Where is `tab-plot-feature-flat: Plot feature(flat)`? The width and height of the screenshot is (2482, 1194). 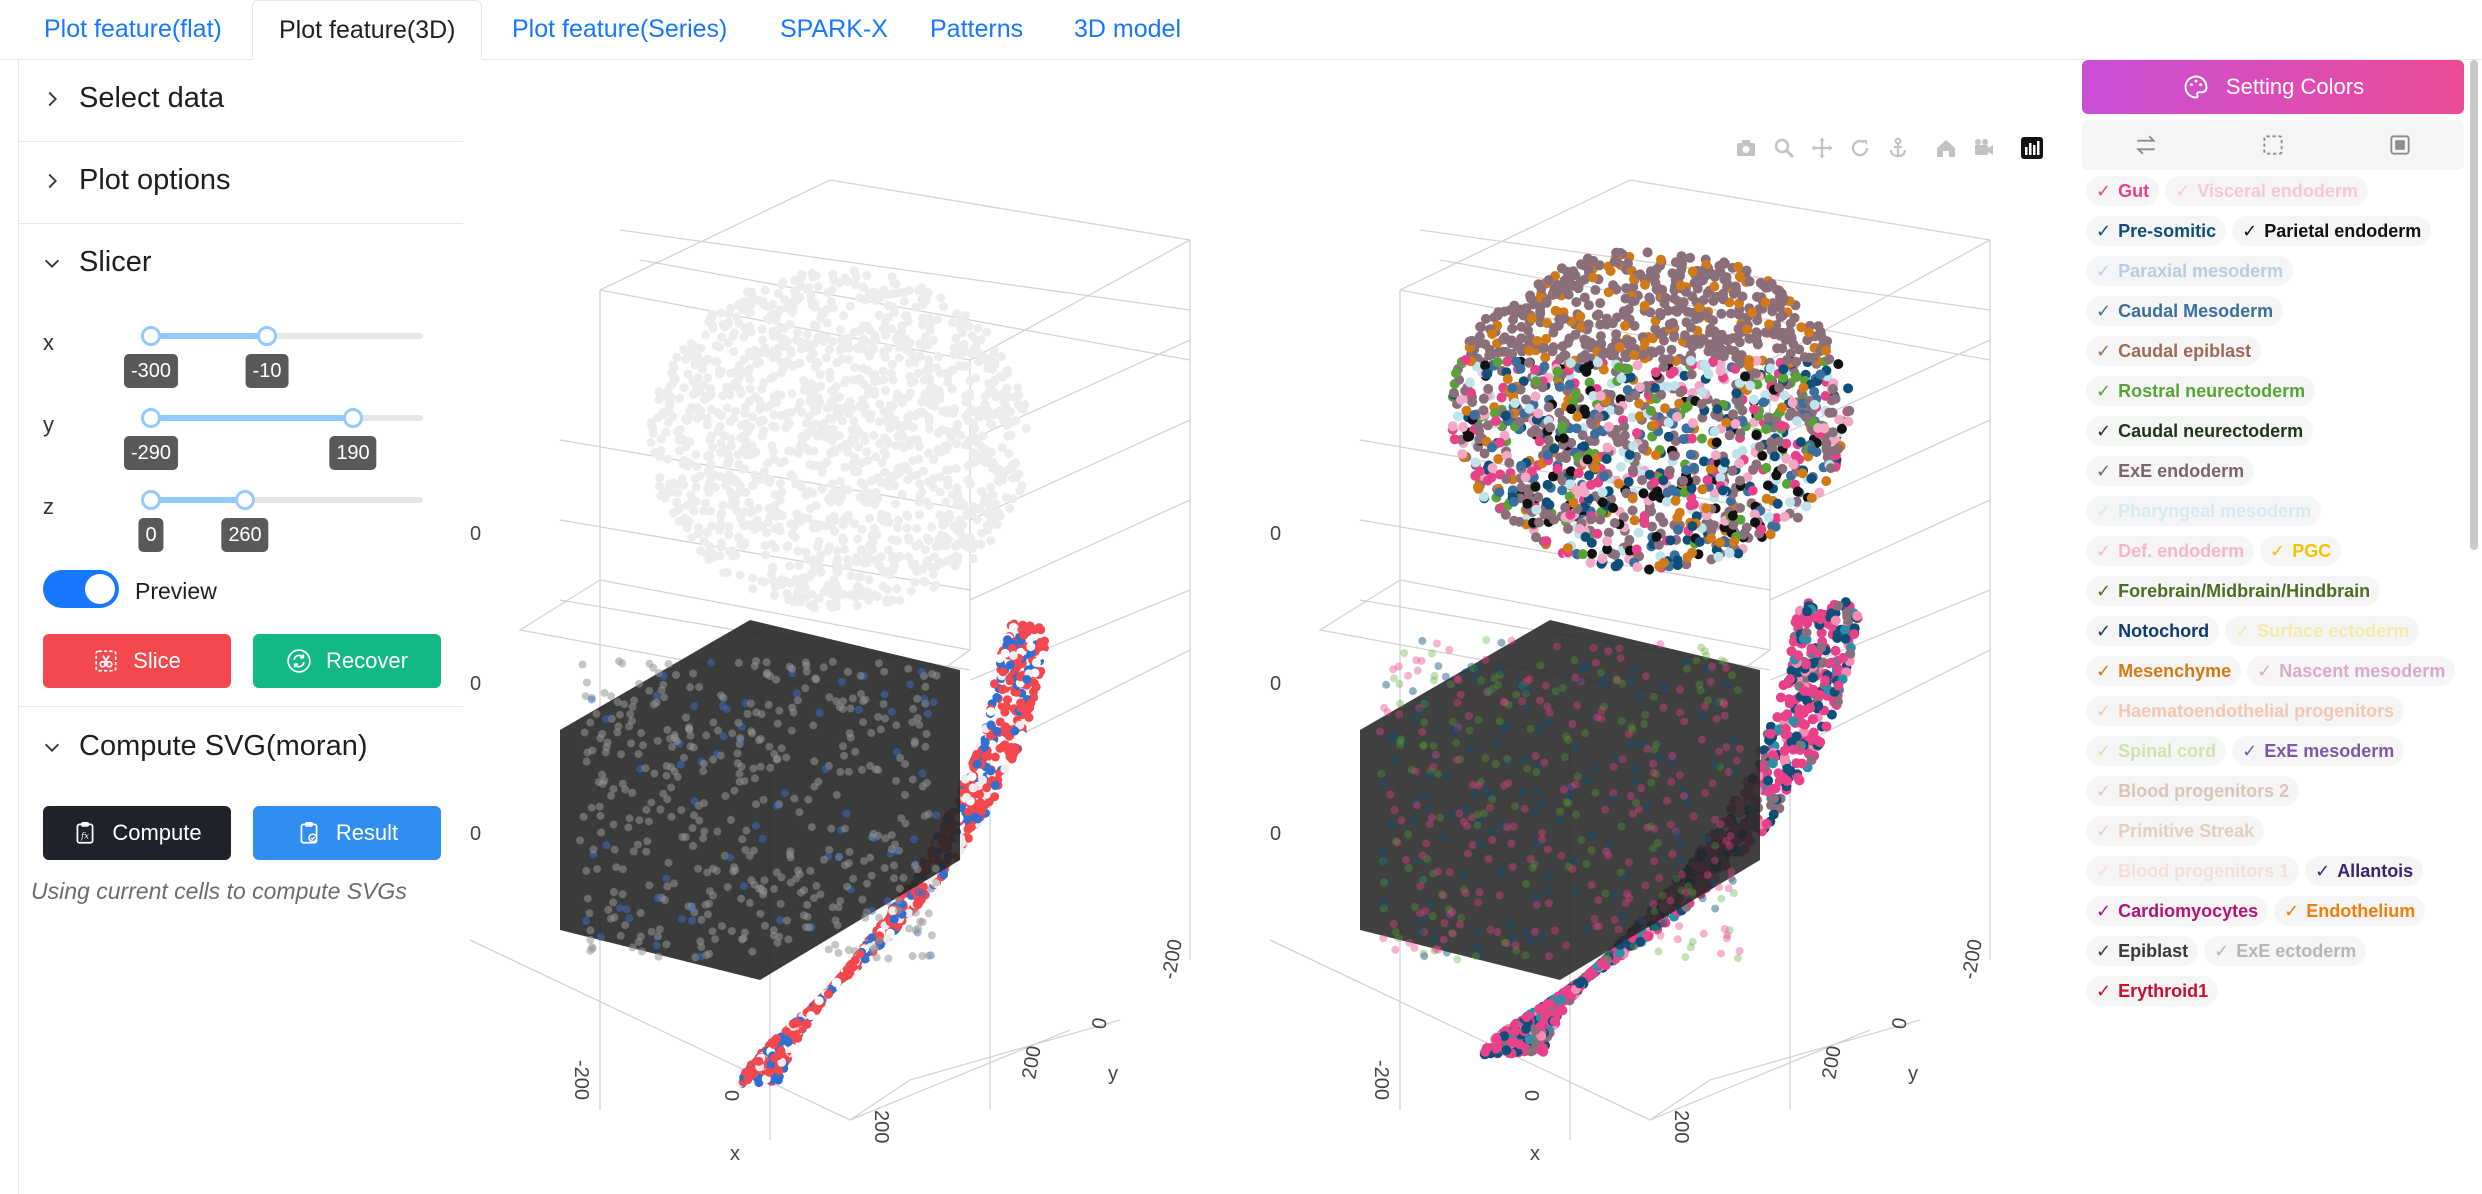 tab-plot-feature-flat: Plot feature(flat) is located at coordinates (133, 29).